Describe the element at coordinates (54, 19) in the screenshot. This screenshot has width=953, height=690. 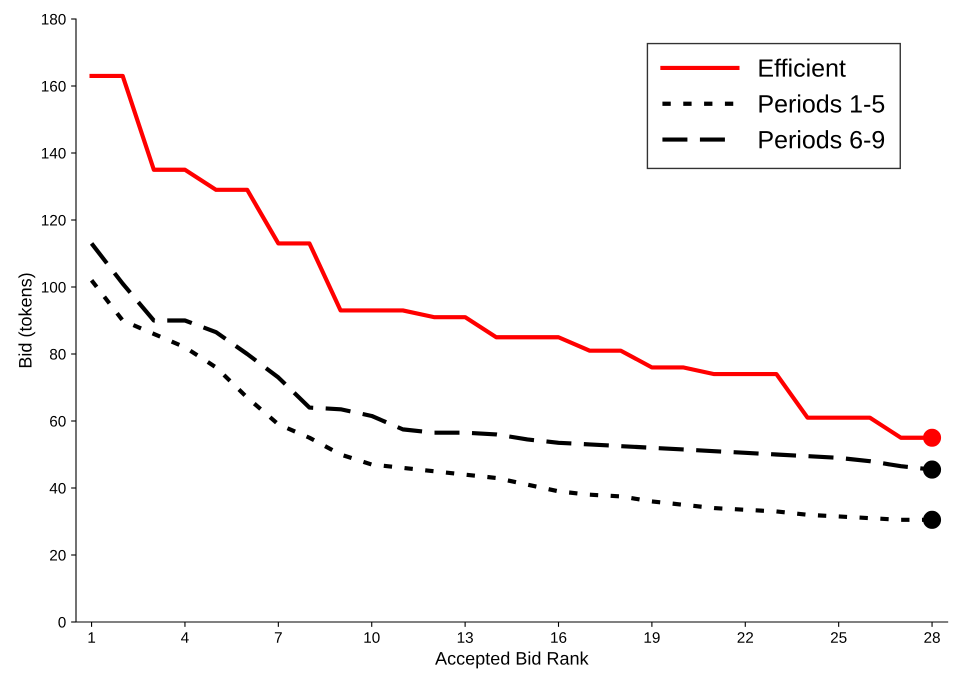
I see `y-tick-label: 180` at that location.